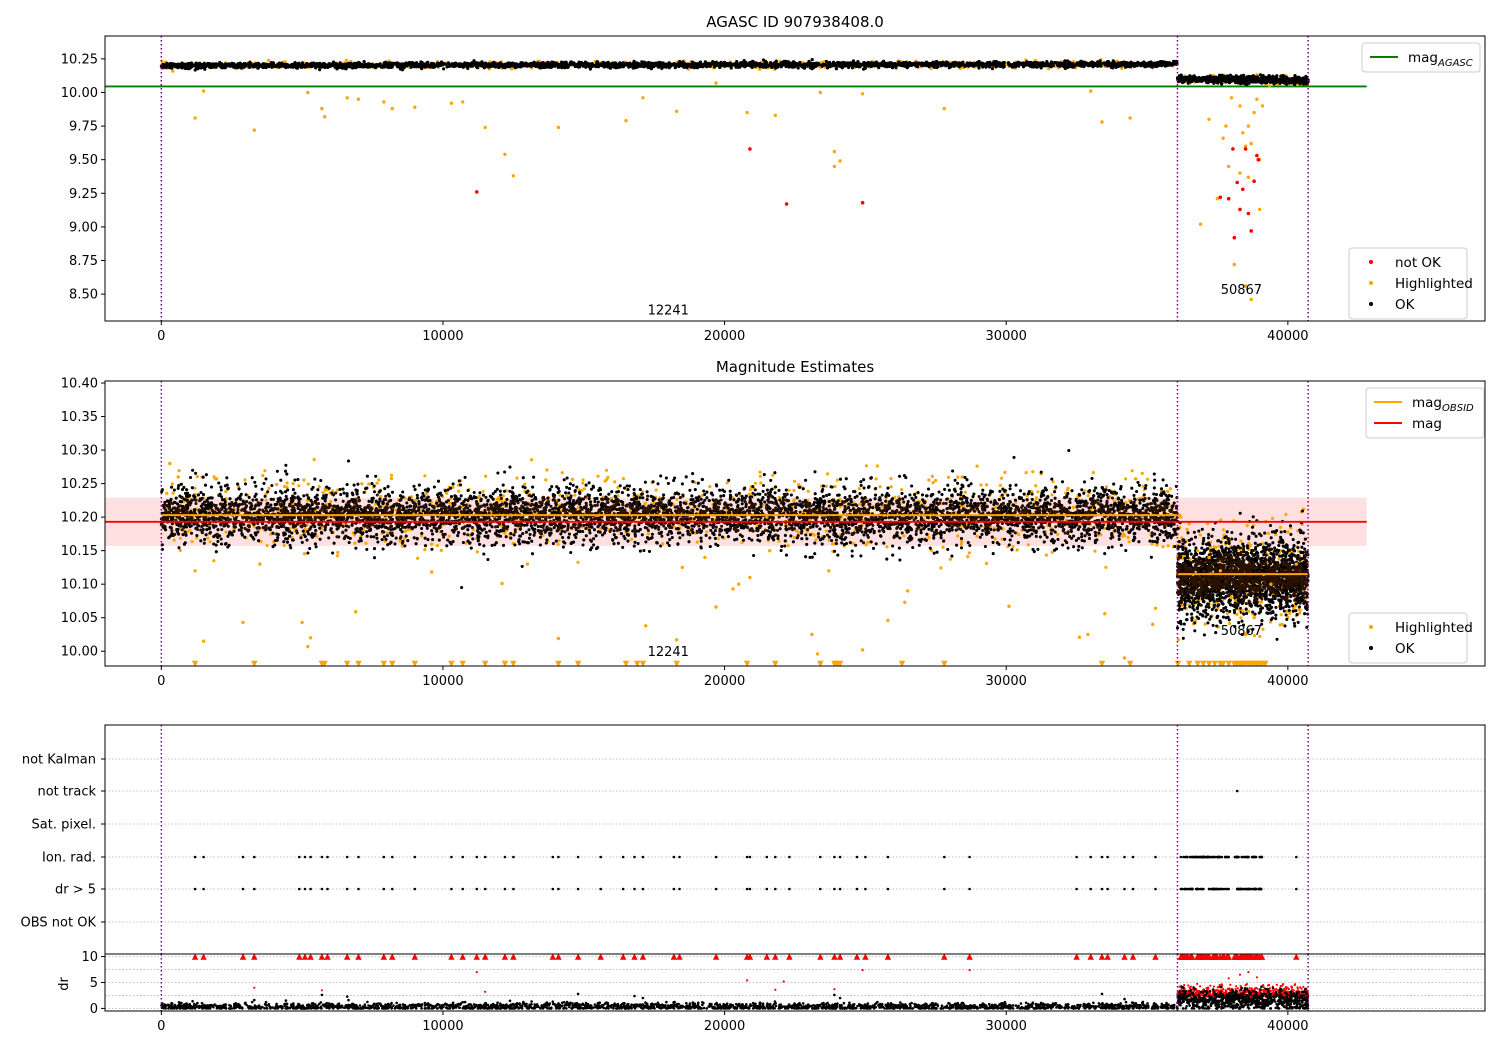 This screenshot has width=1500, height=1050. Describe the element at coordinates (83, 227) in the screenshot. I see `y-tick-label: 9.00` at that location.